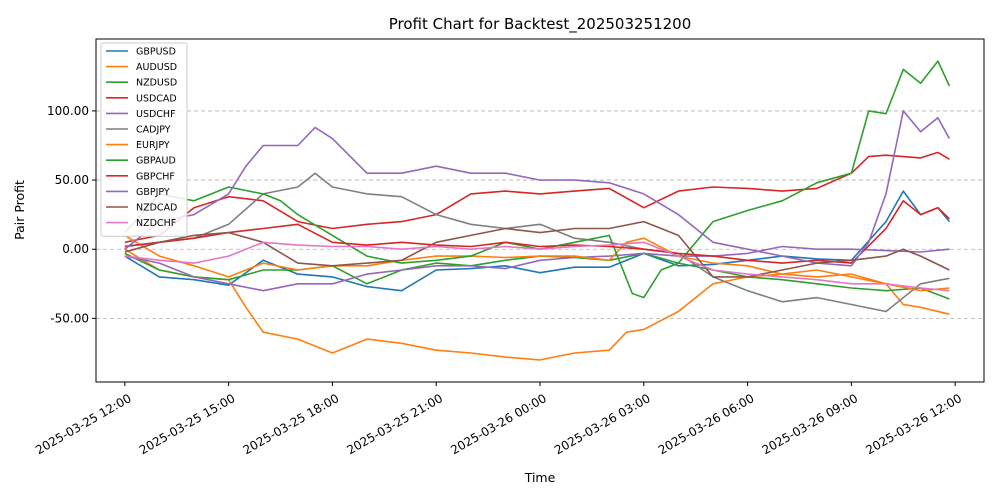 The width and height of the screenshot is (1000, 504). What do you see at coordinates (153, 130) in the screenshot?
I see `legend-label-cadjpy: CADJPY` at bounding box center [153, 130].